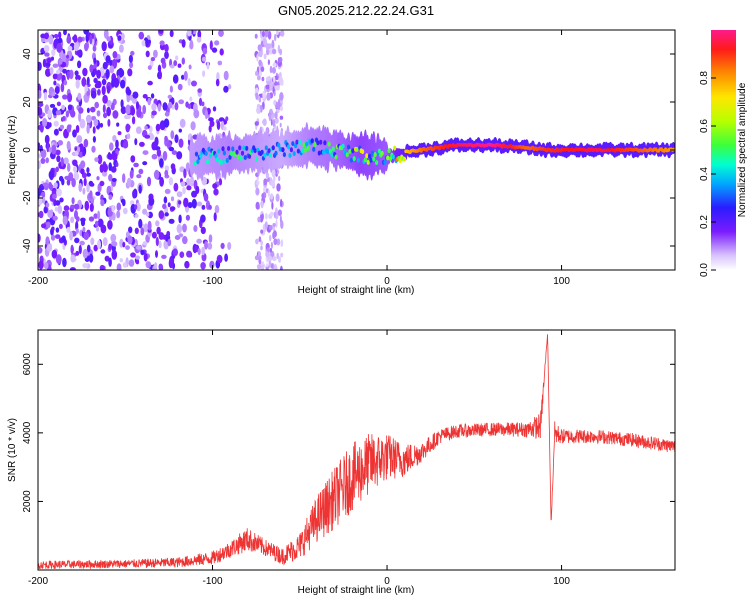 Image resolution: width=750 pixels, height=600 pixels. Describe the element at coordinates (704, 270) in the screenshot. I see `colorbar-tick-label: 0.0` at that location.